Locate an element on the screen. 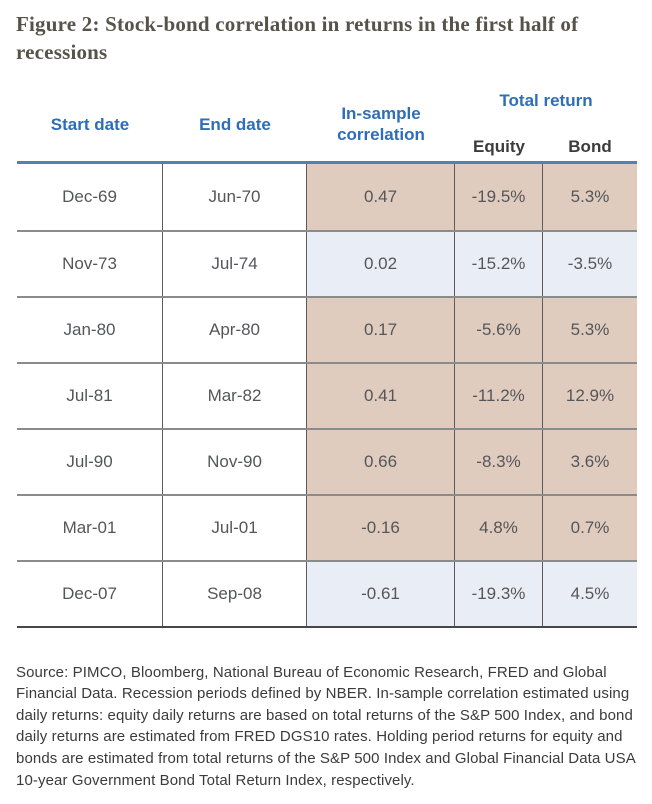 The width and height of the screenshot is (652, 804). col-group-total-return: Total return Equity Bond is located at coordinates (546, 125).